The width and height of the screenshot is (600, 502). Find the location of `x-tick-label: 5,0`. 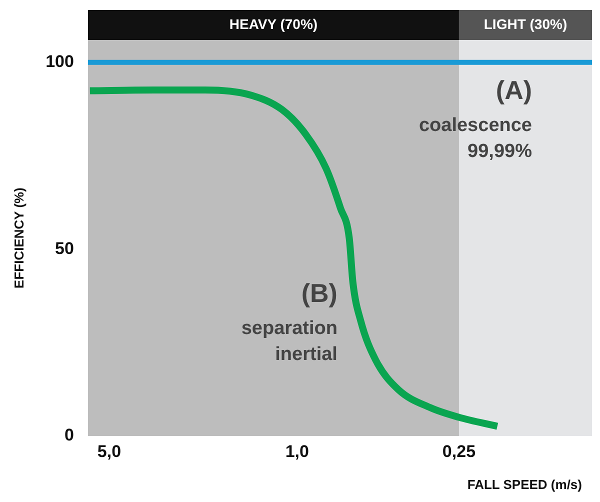

x-tick-label: 5,0 is located at coordinates (109, 451).